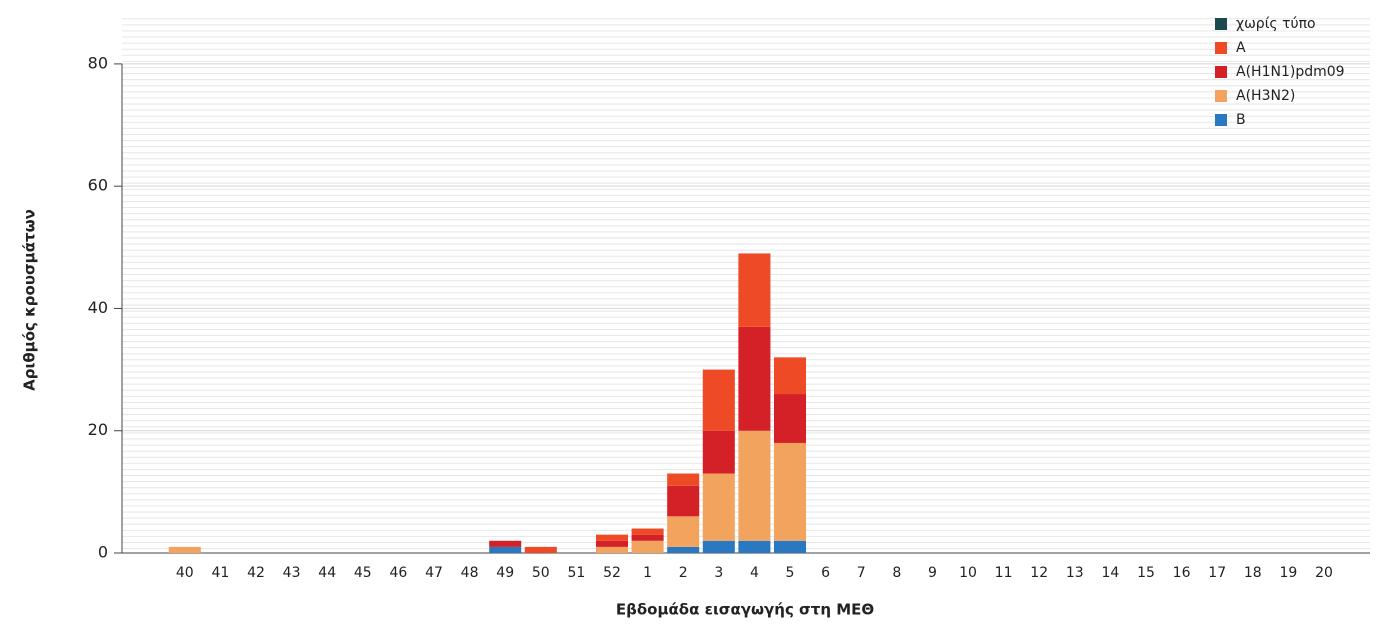  Describe the element at coordinates (1217, 573) in the screenshot. I see `x-tick-label: 17` at that location.